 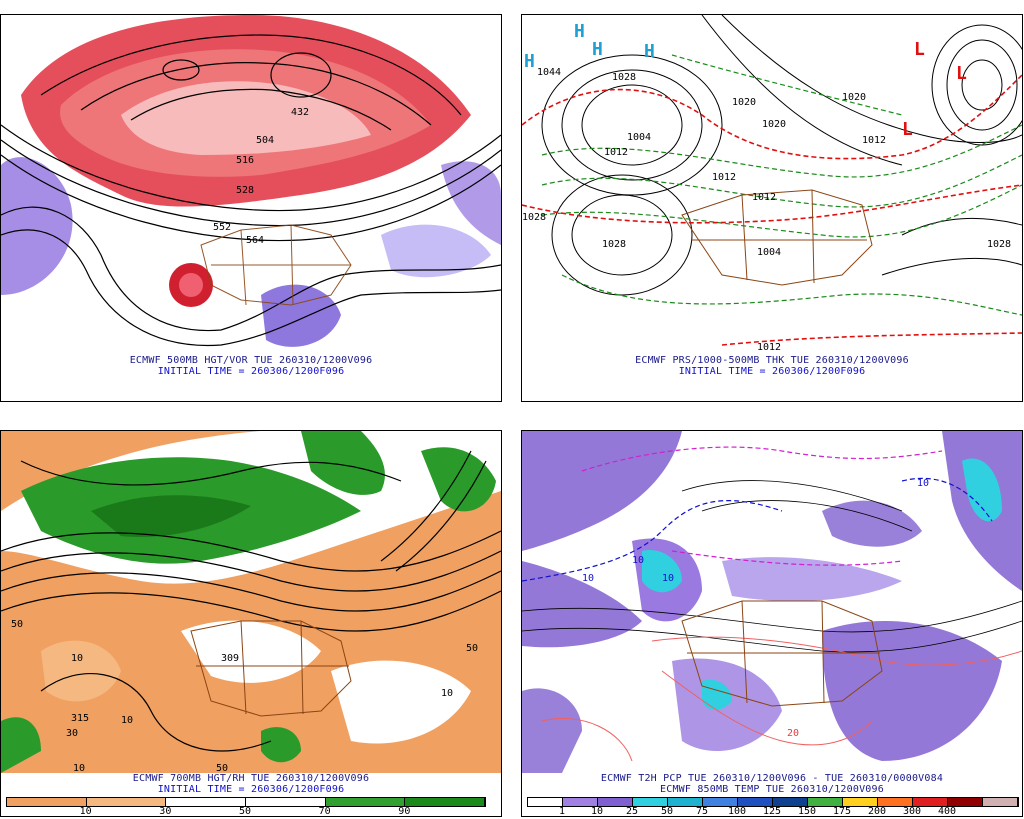 I want to click on colorbar-tick-label: 100, so click(x=737, y=811).